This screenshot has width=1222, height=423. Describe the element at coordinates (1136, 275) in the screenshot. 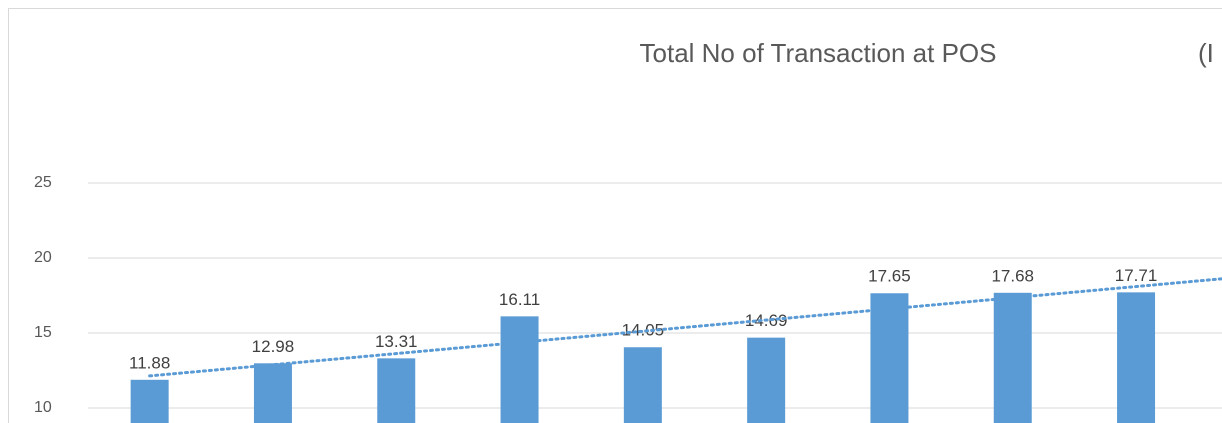

I see `data-label: 17.71` at that location.